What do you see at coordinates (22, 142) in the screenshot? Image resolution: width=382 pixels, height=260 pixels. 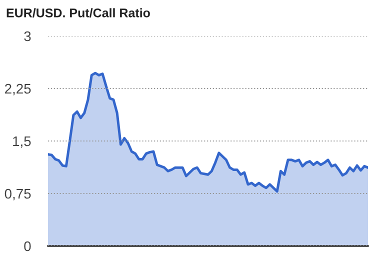 I see `y-tick-label: 1,5` at bounding box center [22, 142].